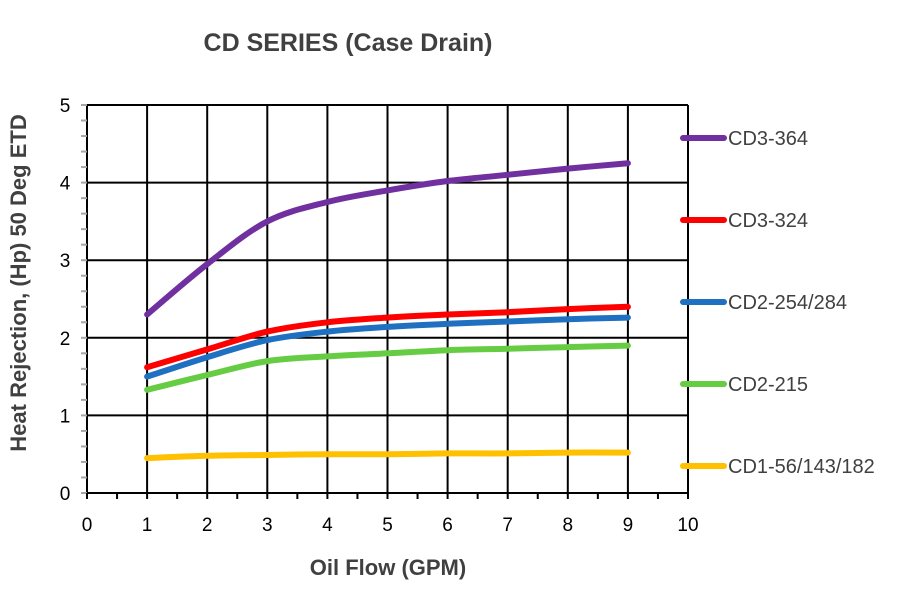 The height and width of the screenshot is (613, 902). I want to click on legend-label-cd3-324: CD3-324, so click(768, 221).